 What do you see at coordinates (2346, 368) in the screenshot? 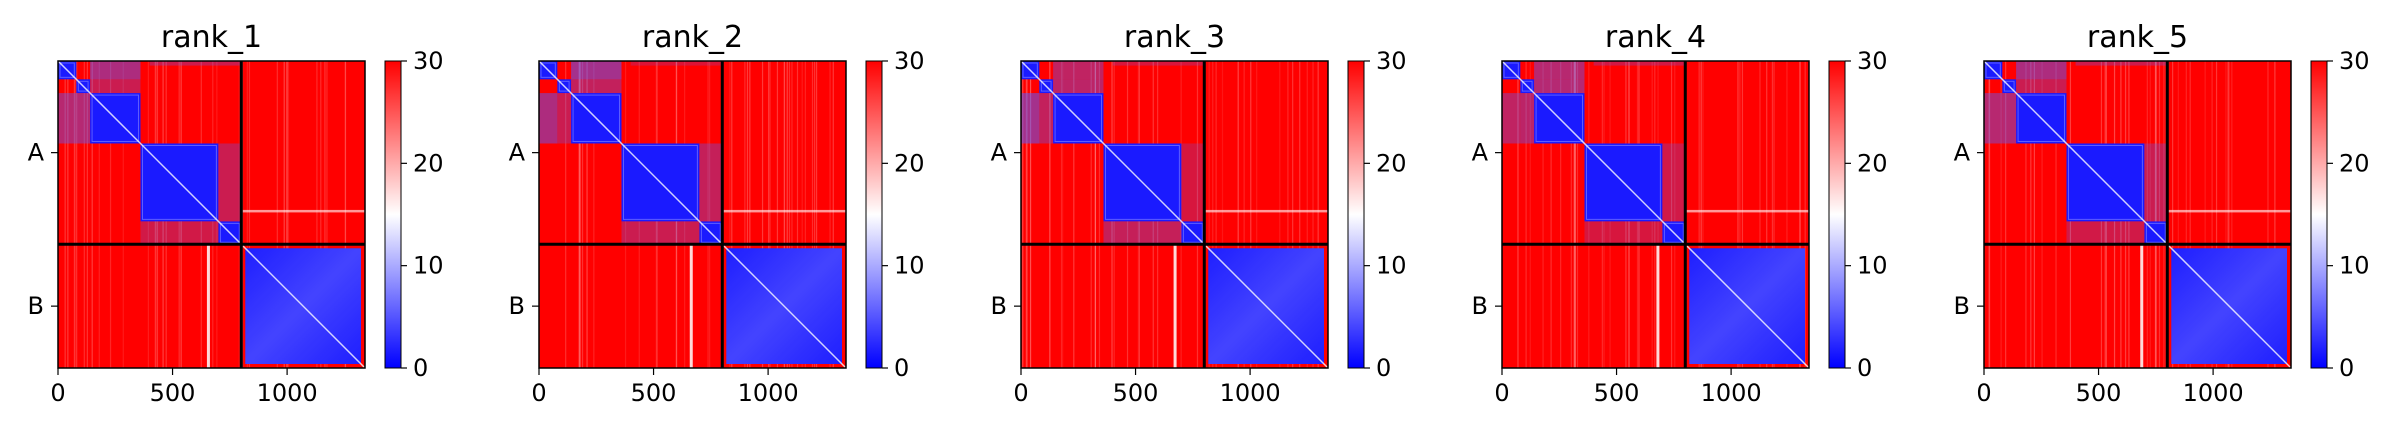
I see `colorbar-tick-label: 0` at bounding box center [2346, 368].